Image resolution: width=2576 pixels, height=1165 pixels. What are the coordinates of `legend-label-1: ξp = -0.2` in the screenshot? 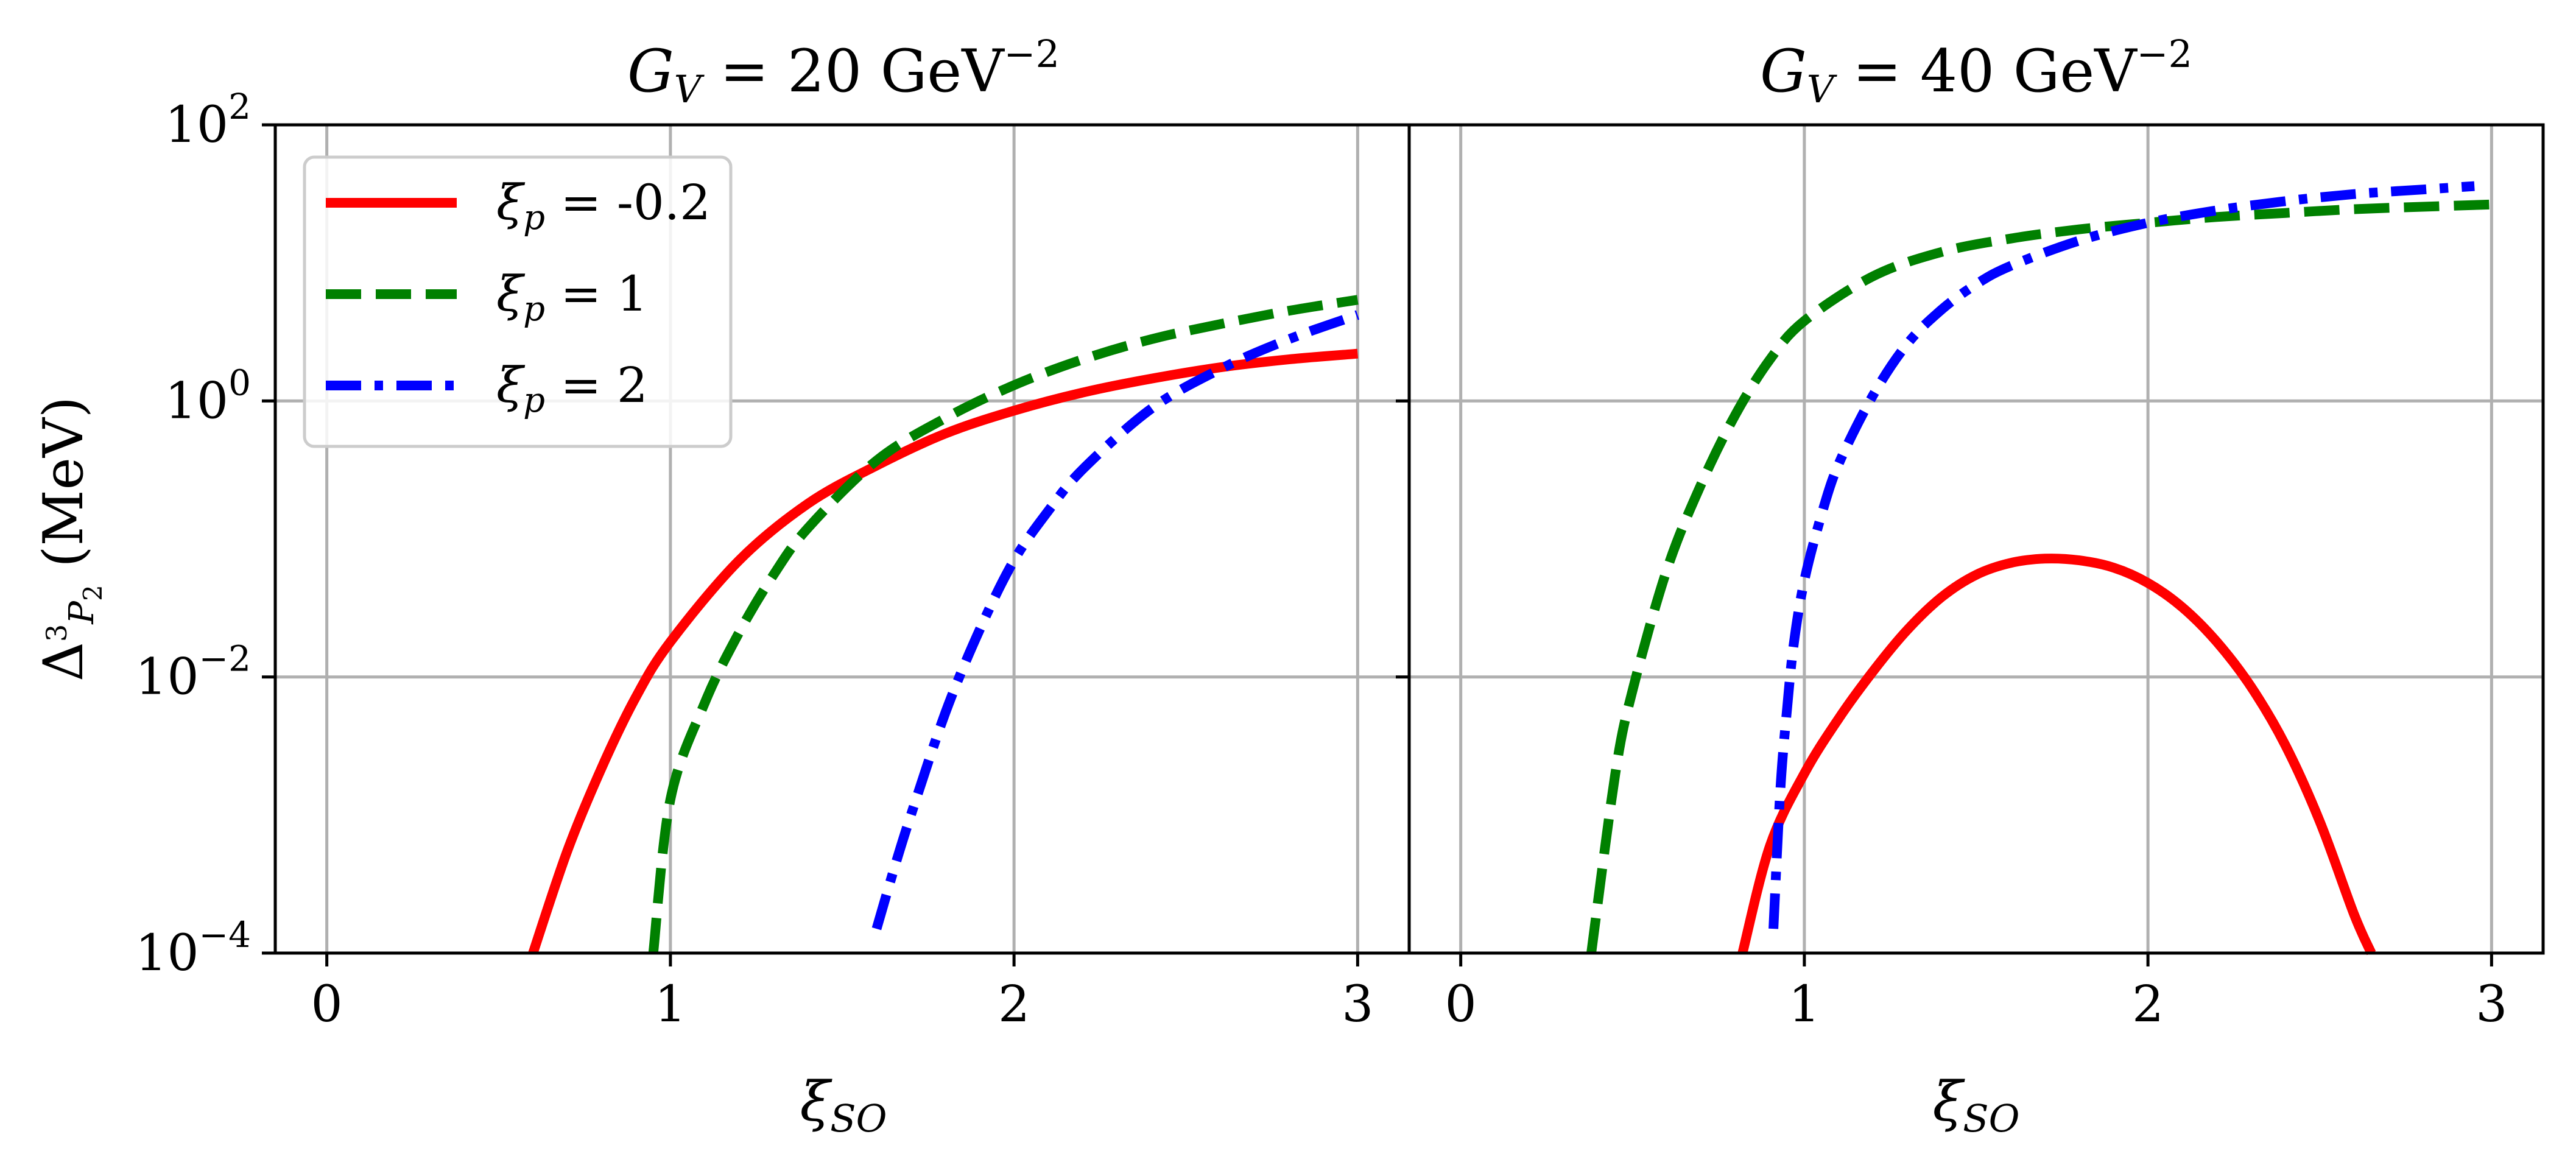 It's located at (603, 206).